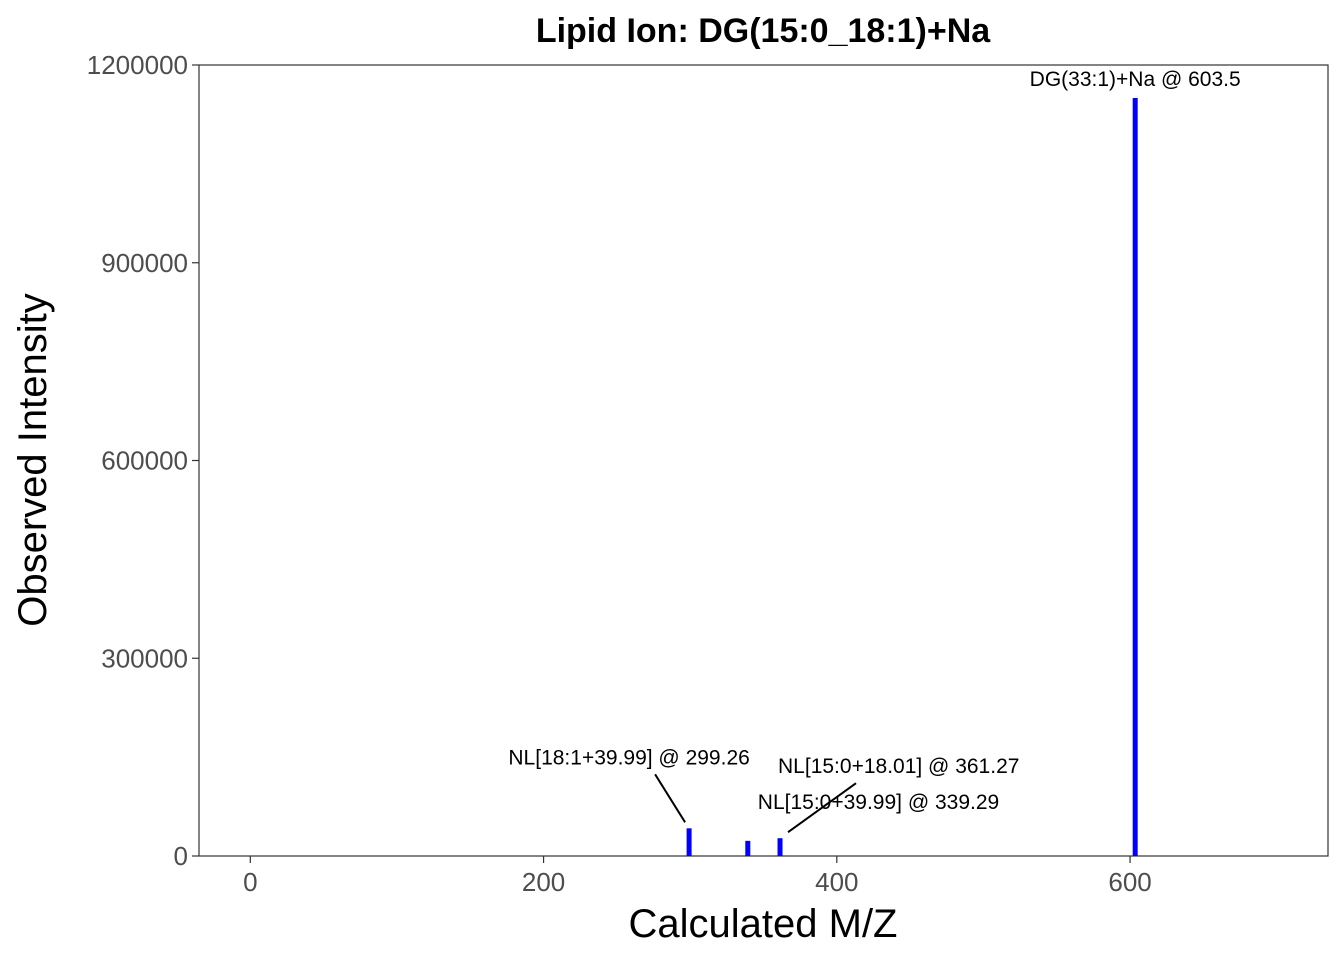  What do you see at coordinates (1129, 882) in the screenshot?
I see `x-tick-label: 600` at bounding box center [1129, 882].